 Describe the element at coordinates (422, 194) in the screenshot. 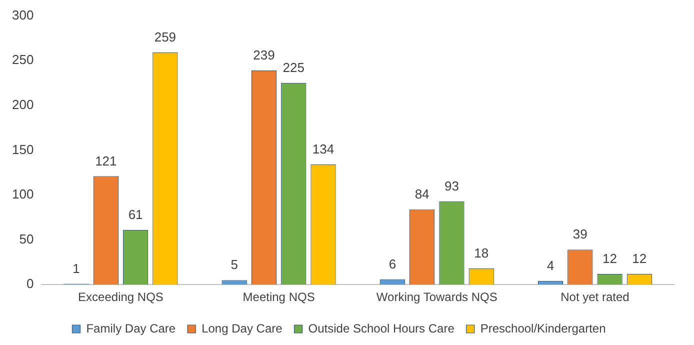

I see `data-label: 84` at that location.